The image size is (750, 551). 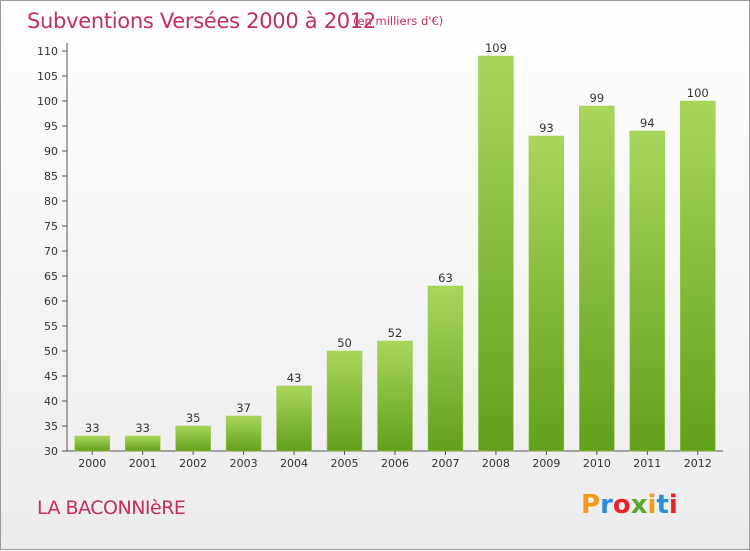 I want to click on y-tick-label: 75, so click(x=51, y=226).